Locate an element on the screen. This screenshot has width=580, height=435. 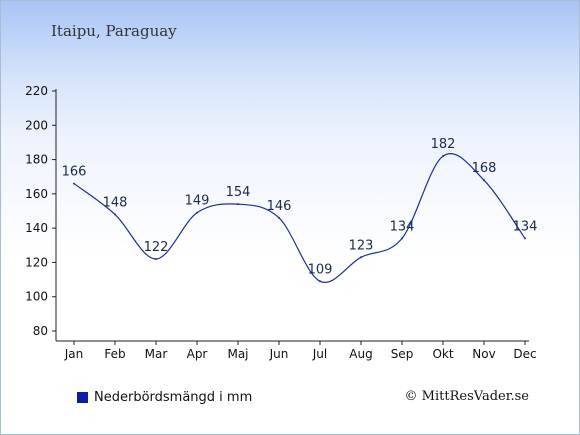
data-label: 166 is located at coordinates (74, 172).